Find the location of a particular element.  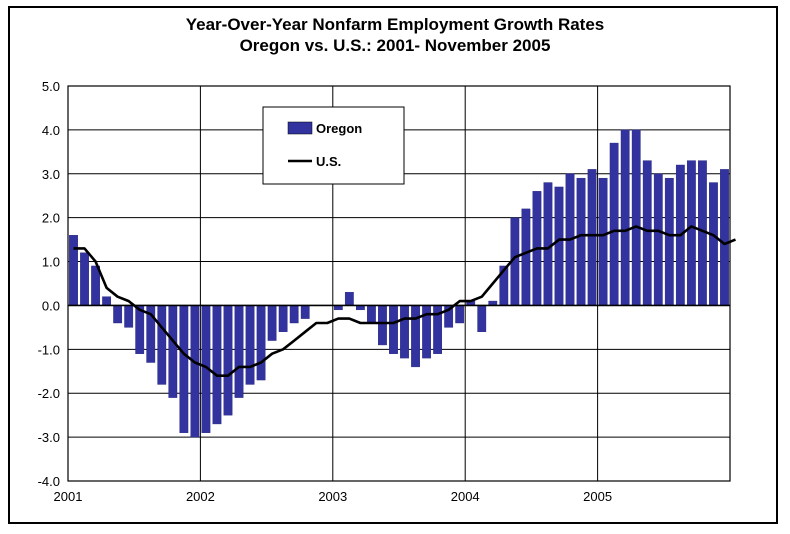

x-tick-label: 2005 is located at coordinates (597, 496).